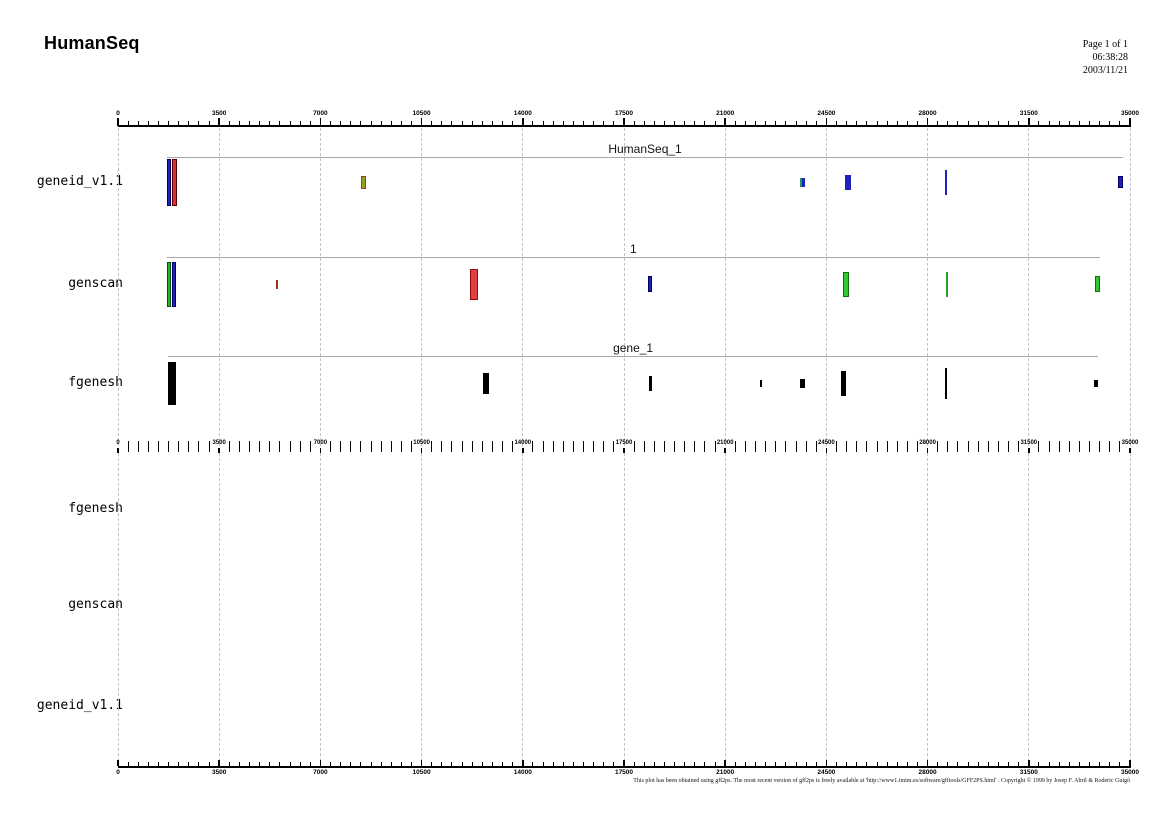  Describe the element at coordinates (624, 126) in the screenshot. I see `top-axis-line` at that location.